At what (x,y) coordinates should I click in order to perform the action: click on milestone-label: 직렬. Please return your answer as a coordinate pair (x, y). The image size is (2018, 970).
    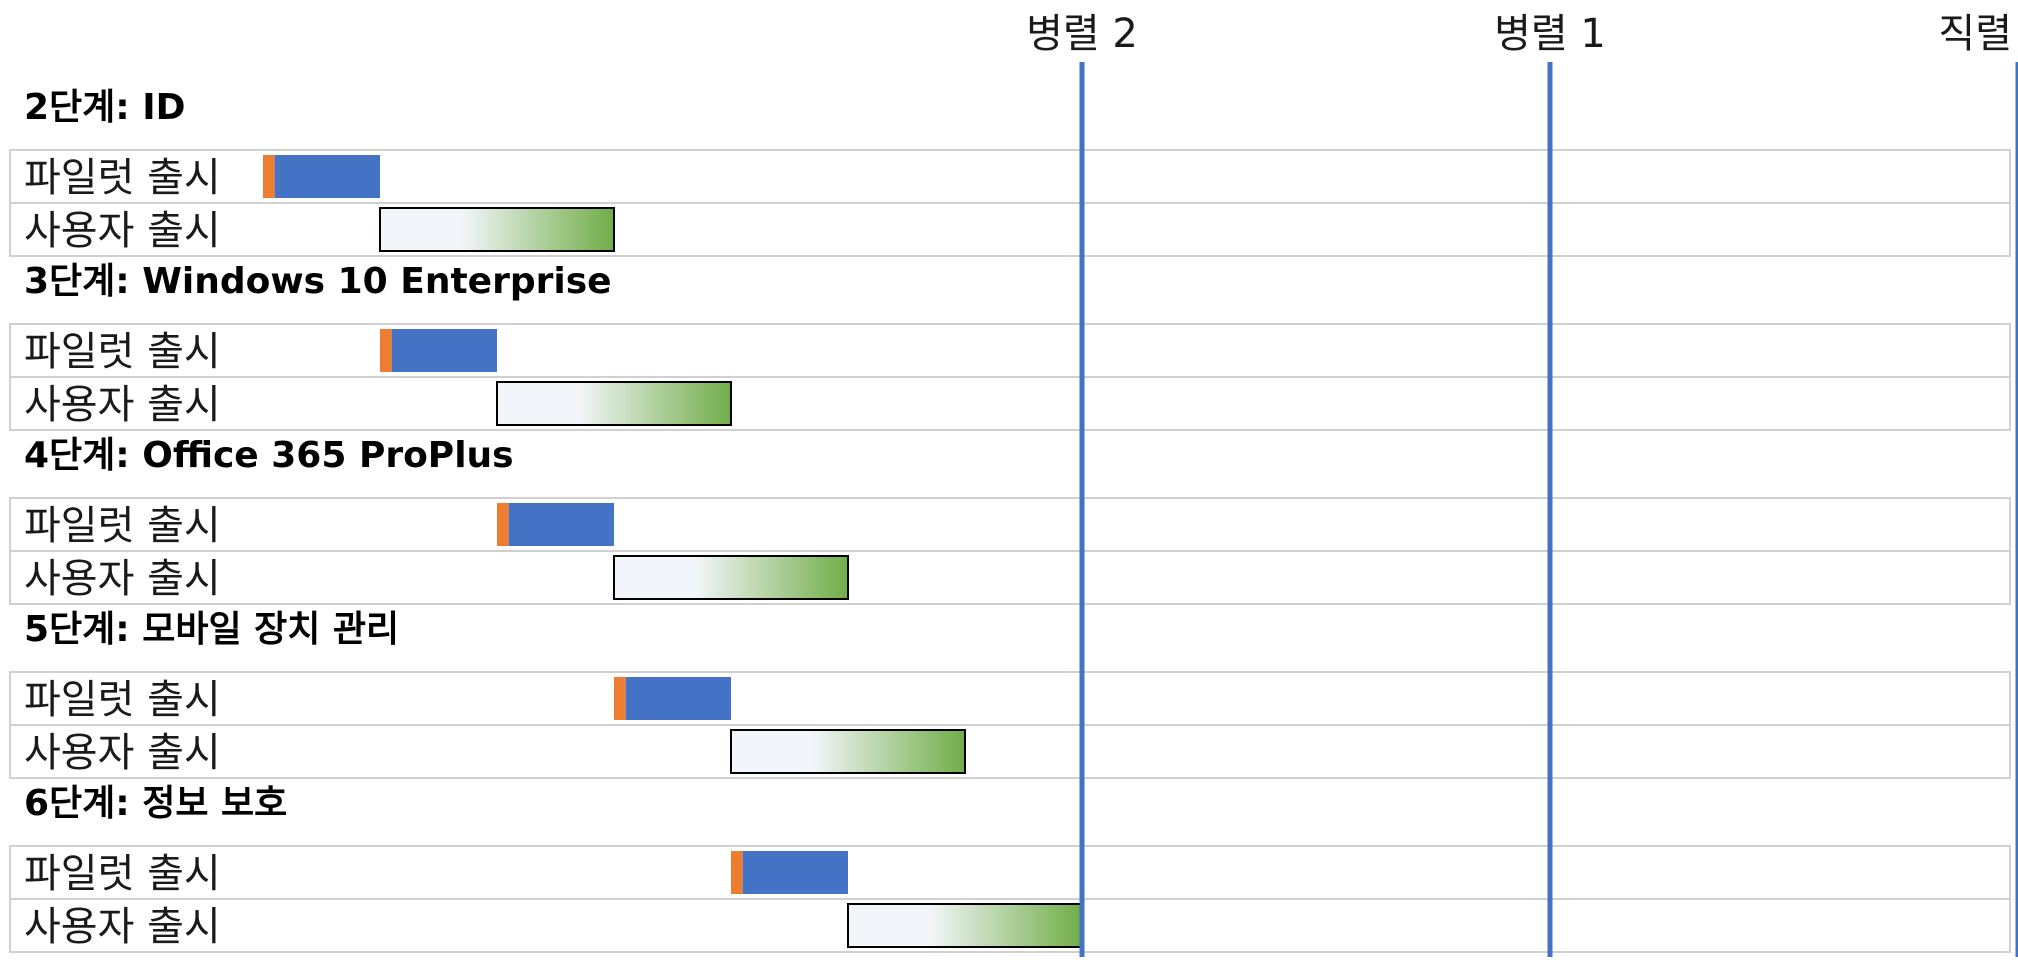
    Looking at the image, I should click on (1975, 34).